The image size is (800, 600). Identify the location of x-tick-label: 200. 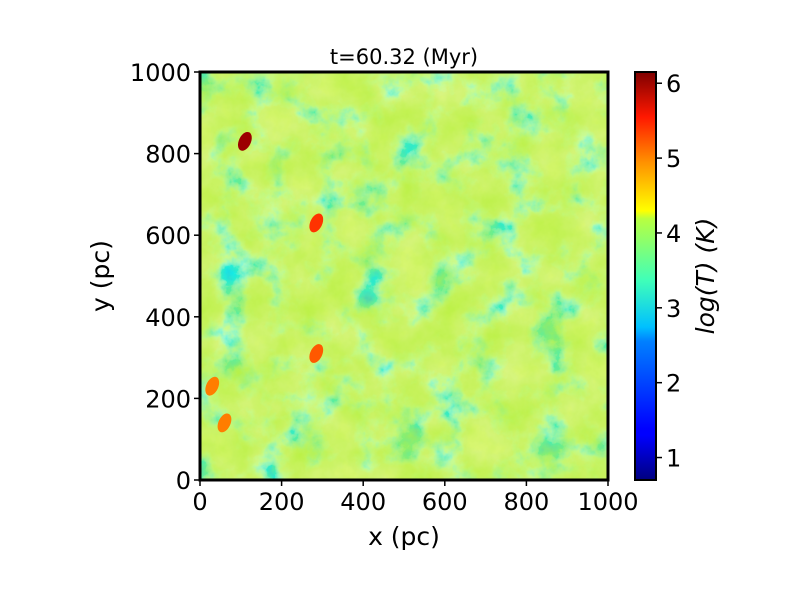
(282, 502).